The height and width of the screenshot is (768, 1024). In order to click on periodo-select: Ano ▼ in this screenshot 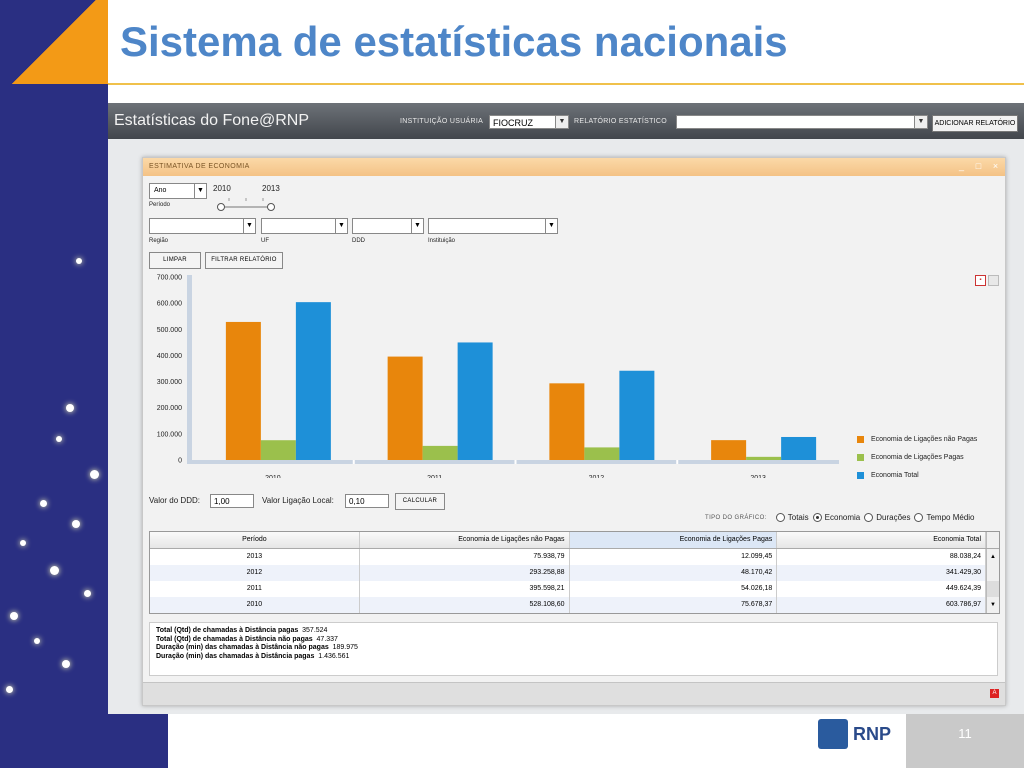, I will do `click(178, 191)`.